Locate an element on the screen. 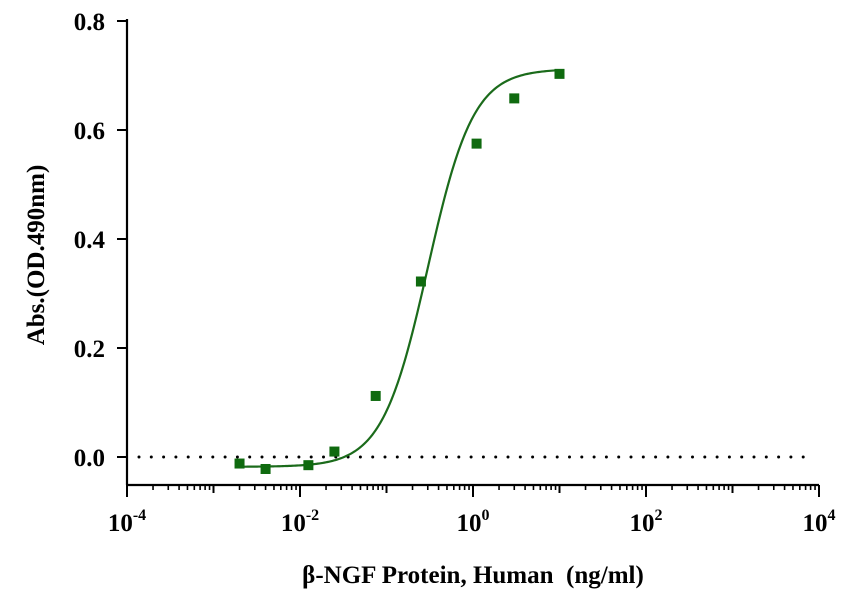 Image resolution: width=849 pixels, height=595 pixels. y-tick-label: 0.2 is located at coordinates (89, 349).